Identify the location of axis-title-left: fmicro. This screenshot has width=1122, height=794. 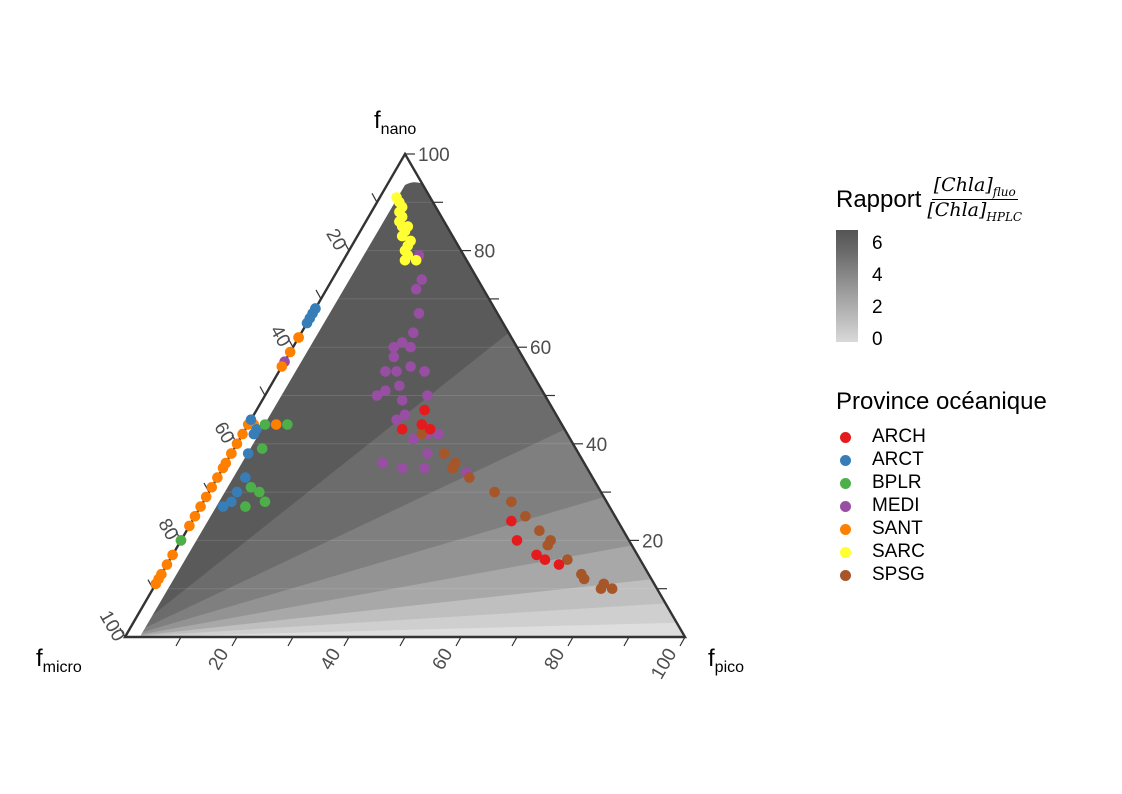
(59, 660).